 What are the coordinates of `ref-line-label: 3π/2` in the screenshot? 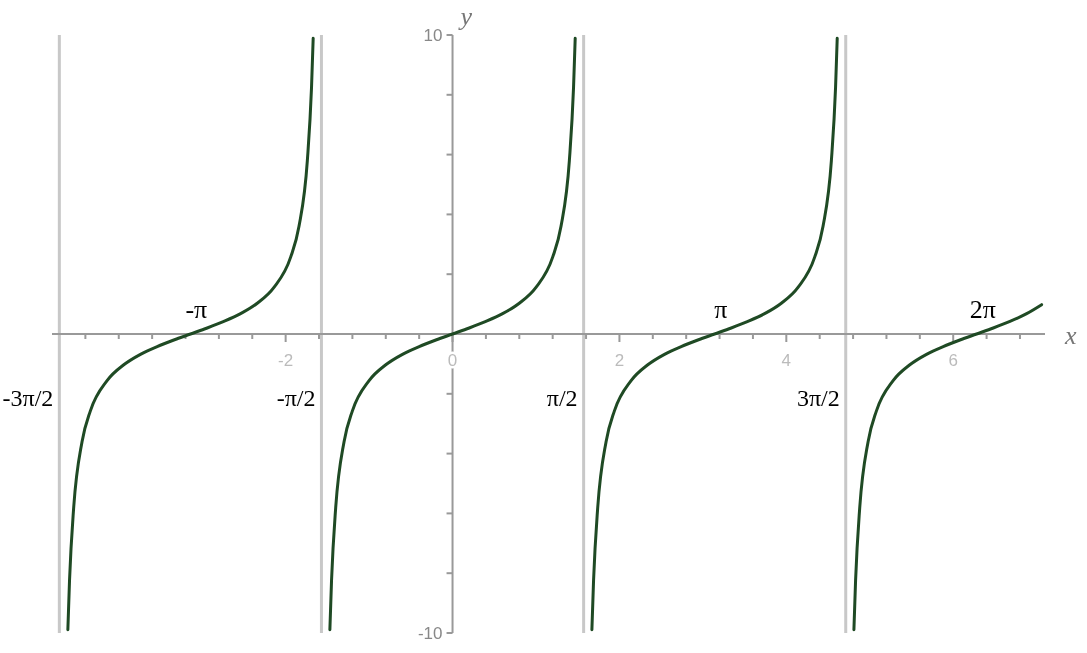 It's located at (818, 398).